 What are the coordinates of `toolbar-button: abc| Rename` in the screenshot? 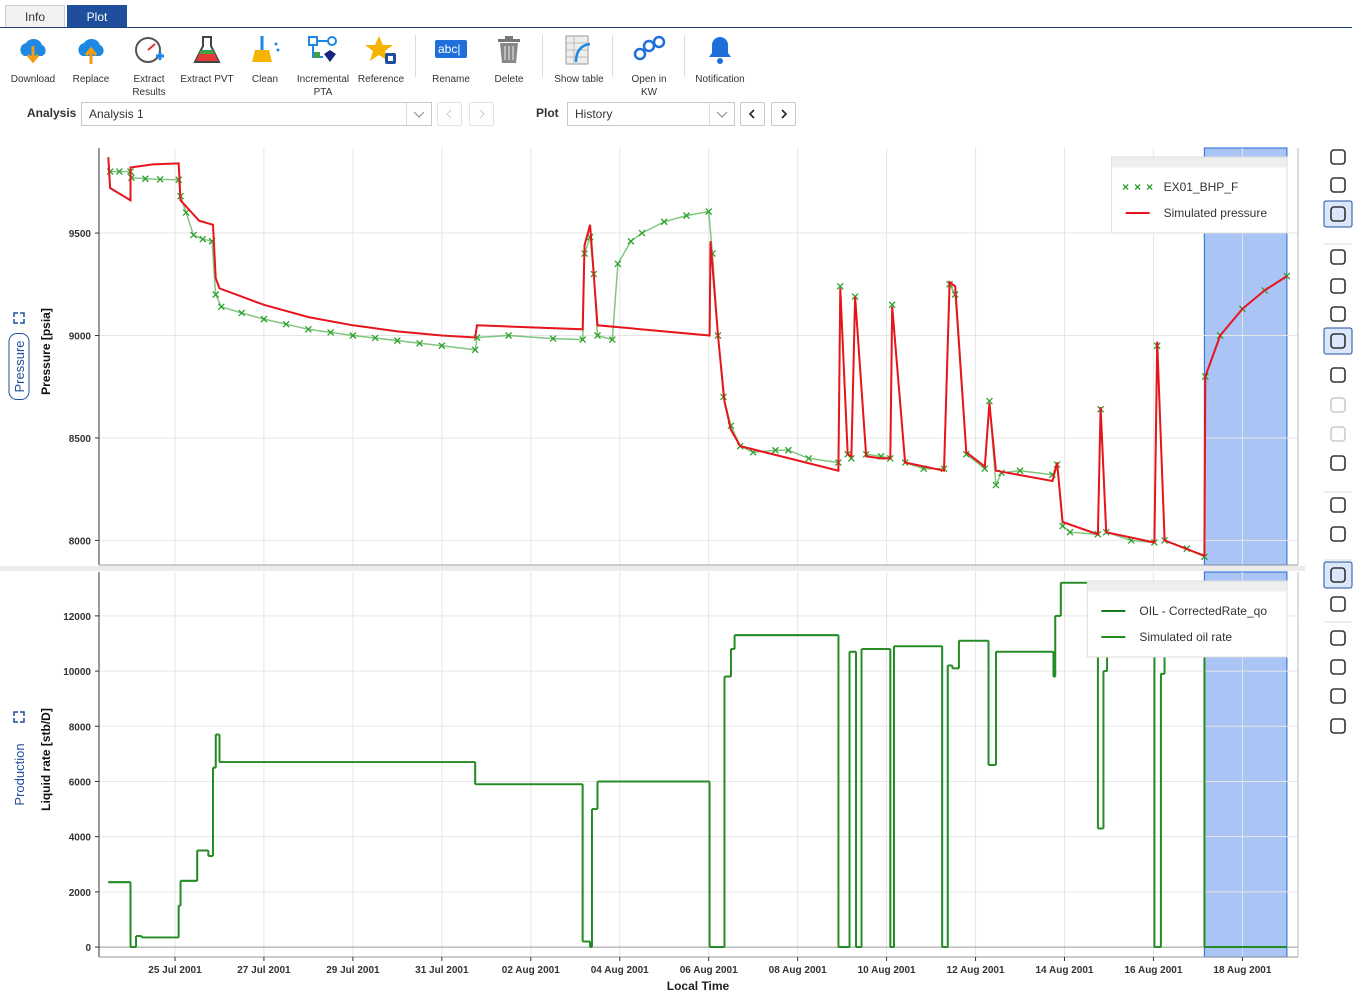 It's located at (451, 60).